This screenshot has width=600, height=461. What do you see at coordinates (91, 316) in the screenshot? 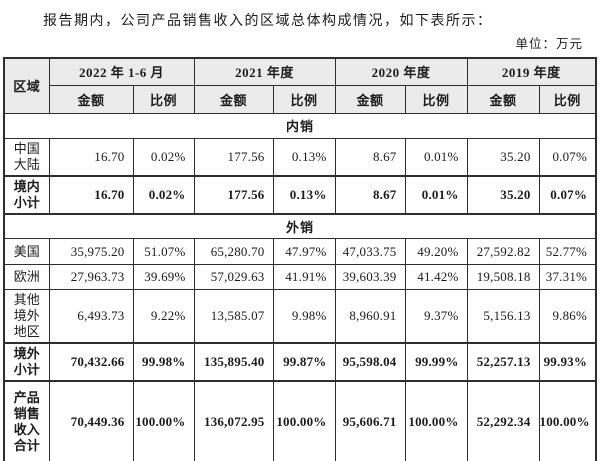
I see `amount-cell: 6,493.73` at bounding box center [91, 316].